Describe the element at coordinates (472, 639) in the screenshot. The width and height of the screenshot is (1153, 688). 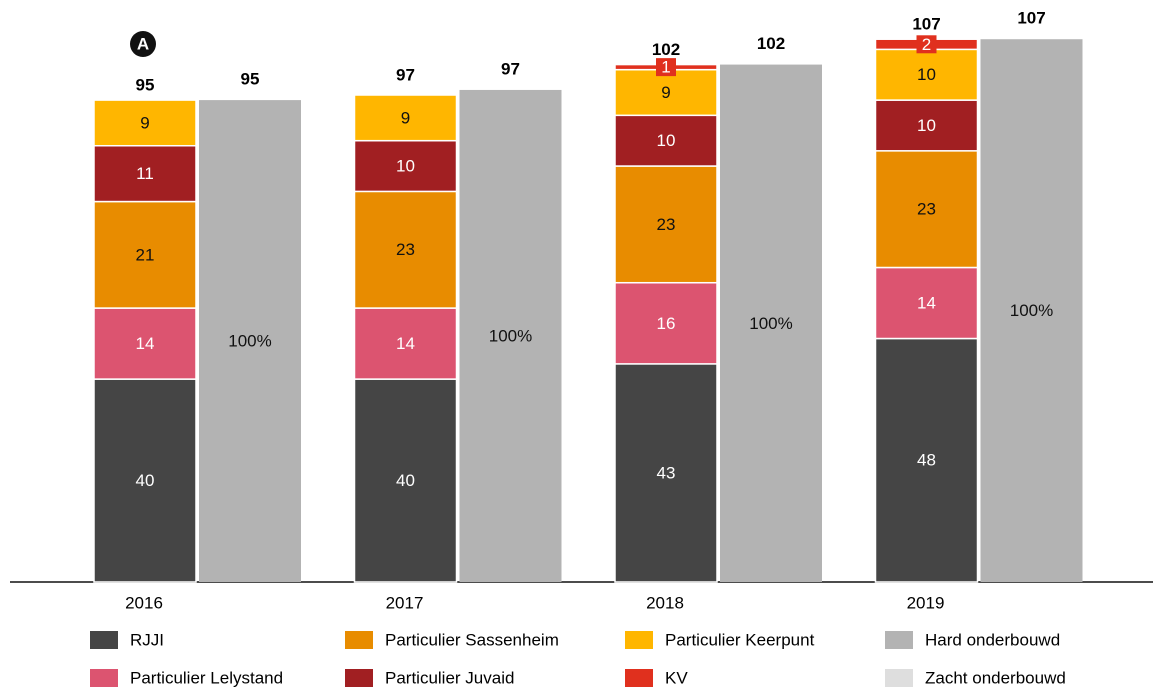
I see `legend-label: Particulier Sassenheim` at that location.